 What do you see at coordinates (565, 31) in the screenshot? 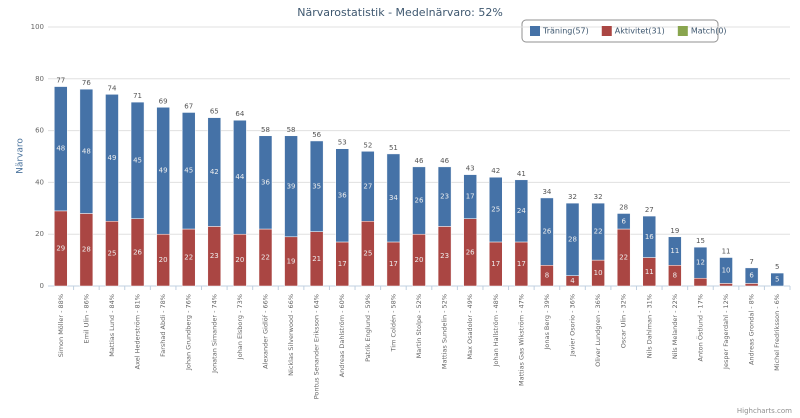
I see `legend-label: Träning(57)` at bounding box center [565, 31].